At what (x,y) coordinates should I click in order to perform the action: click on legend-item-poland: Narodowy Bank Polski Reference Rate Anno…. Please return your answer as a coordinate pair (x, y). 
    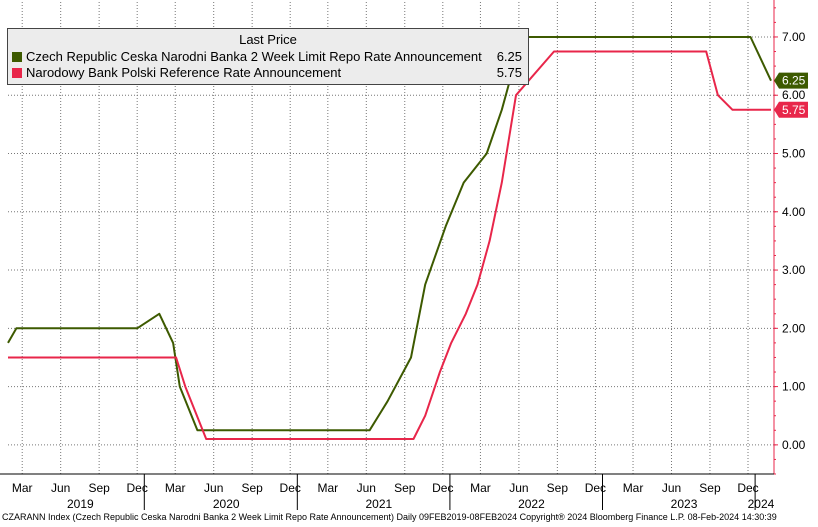
    Looking at the image, I should click on (267, 73).